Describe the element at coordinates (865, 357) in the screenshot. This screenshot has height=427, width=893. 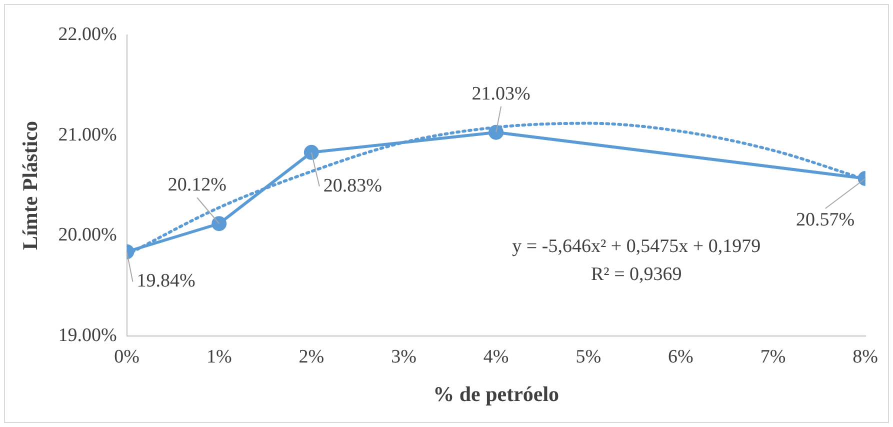
I see `x-tick-label: 8%` at that location.